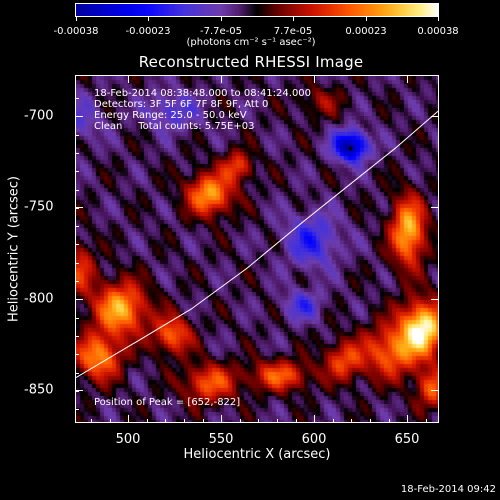 This screenshot has width=500, height=500. Describe the element at coordinates (221, 31) in the screenshot. I see `colorbar-label-3: -7.7e-05` at that location.